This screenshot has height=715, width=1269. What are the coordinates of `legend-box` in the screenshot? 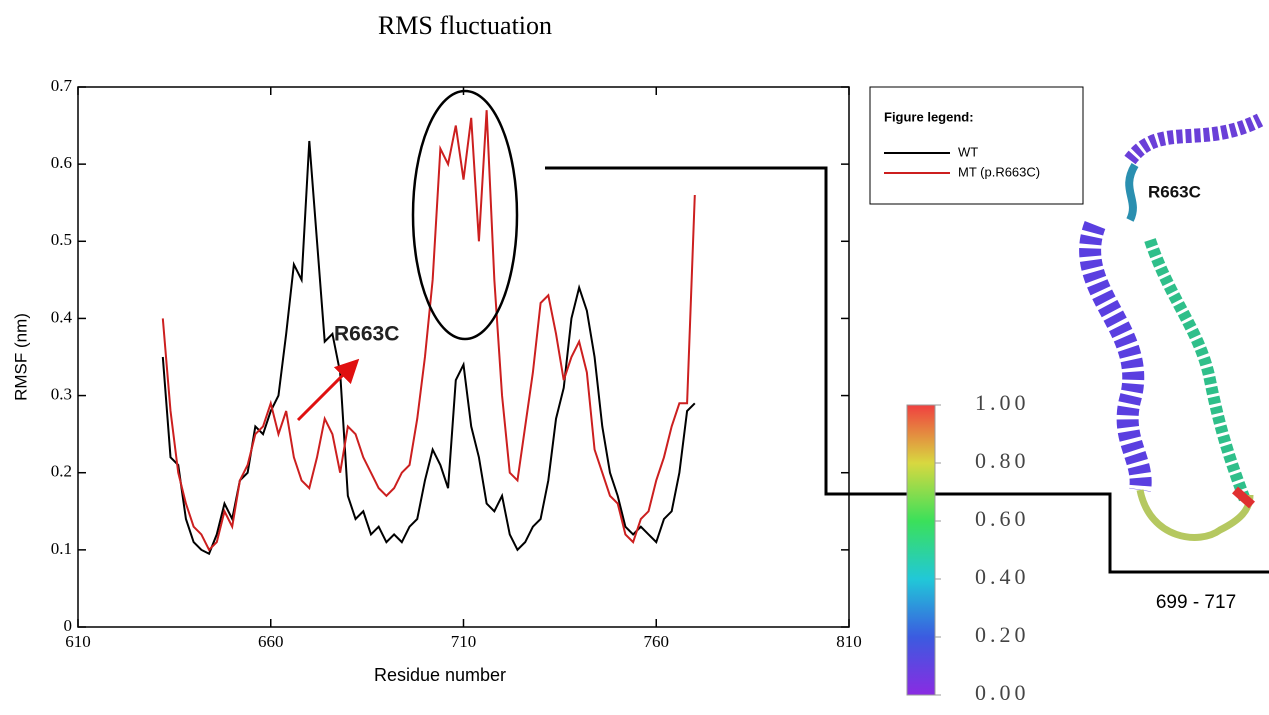 It's located at (976, 145).